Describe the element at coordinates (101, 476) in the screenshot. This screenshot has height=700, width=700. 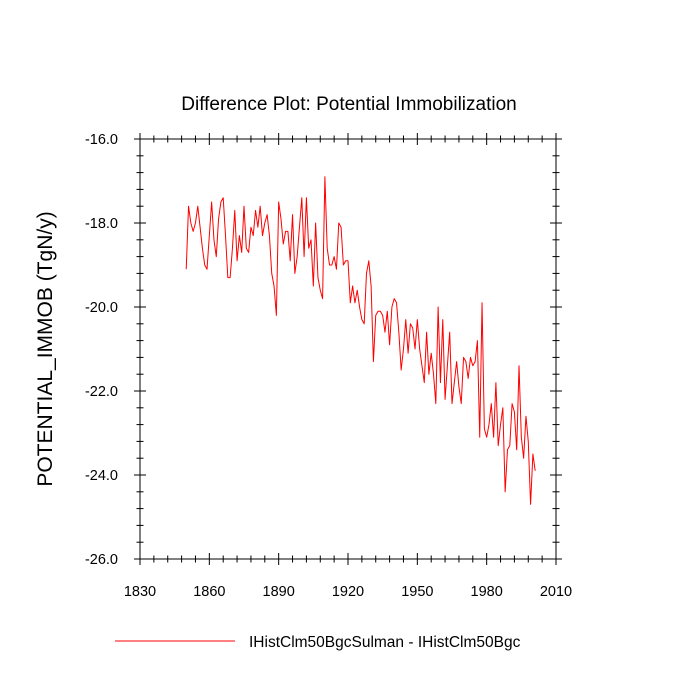
I see `y-tick-label: -24.0` at that location.